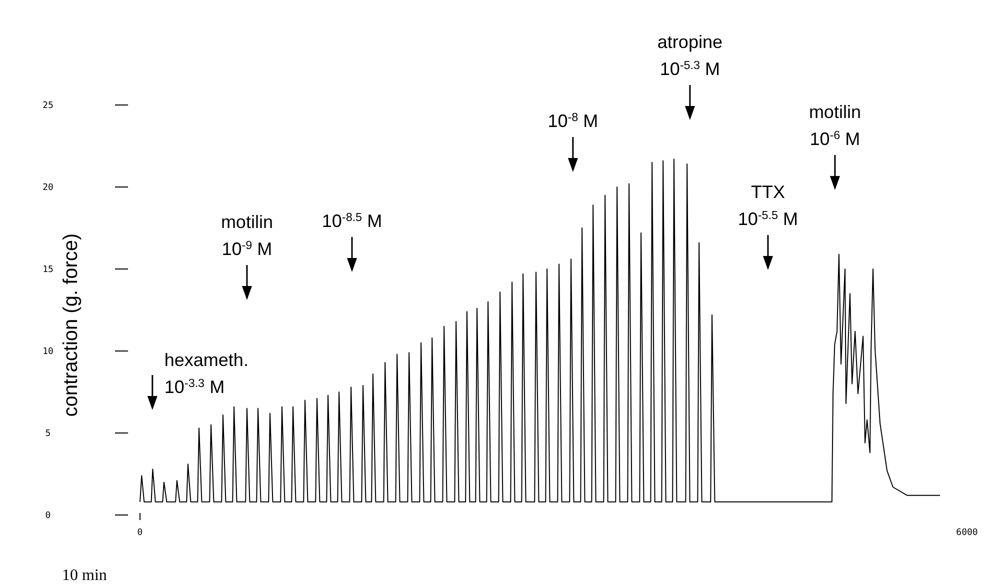  I want to click on y-axis-title: contraction (g. force), so click(71, 325).